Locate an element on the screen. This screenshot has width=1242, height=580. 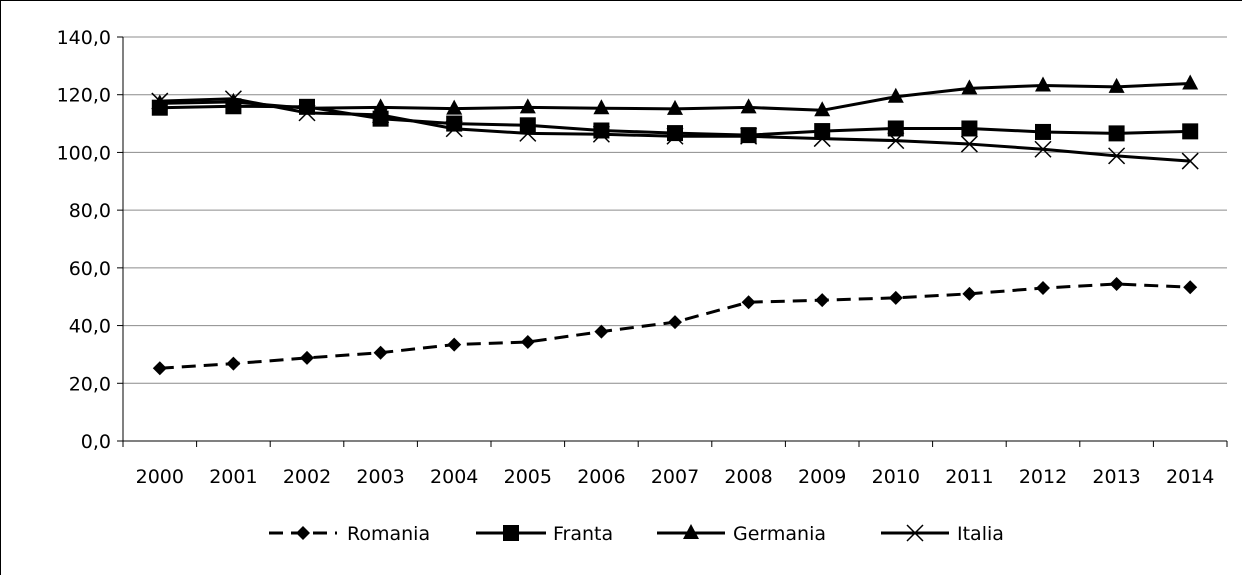
legend-label: Italia is located at coordinates (980, 534).